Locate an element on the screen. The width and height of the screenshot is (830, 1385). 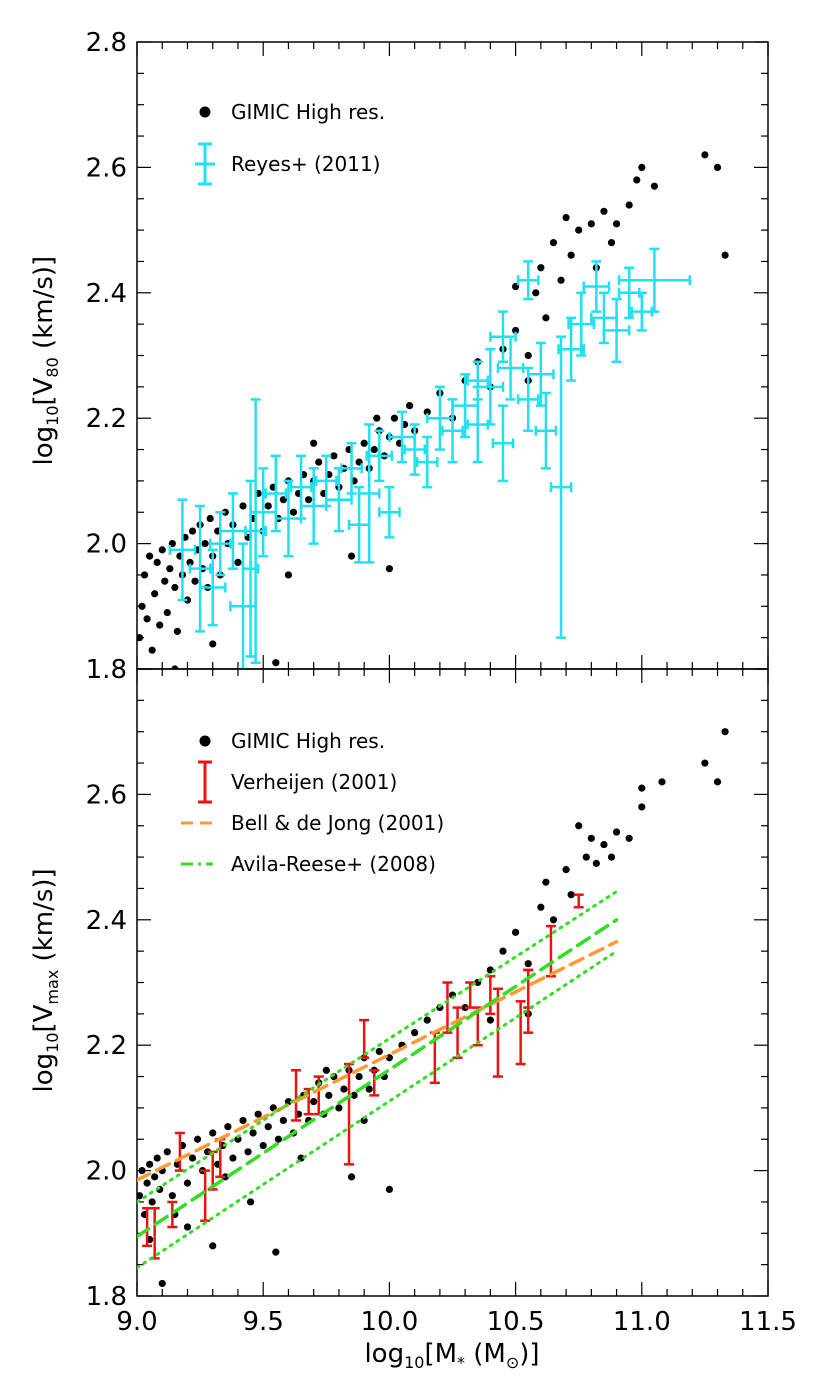
y-tick-label: 2.4 is located at coordinates (106, 294).